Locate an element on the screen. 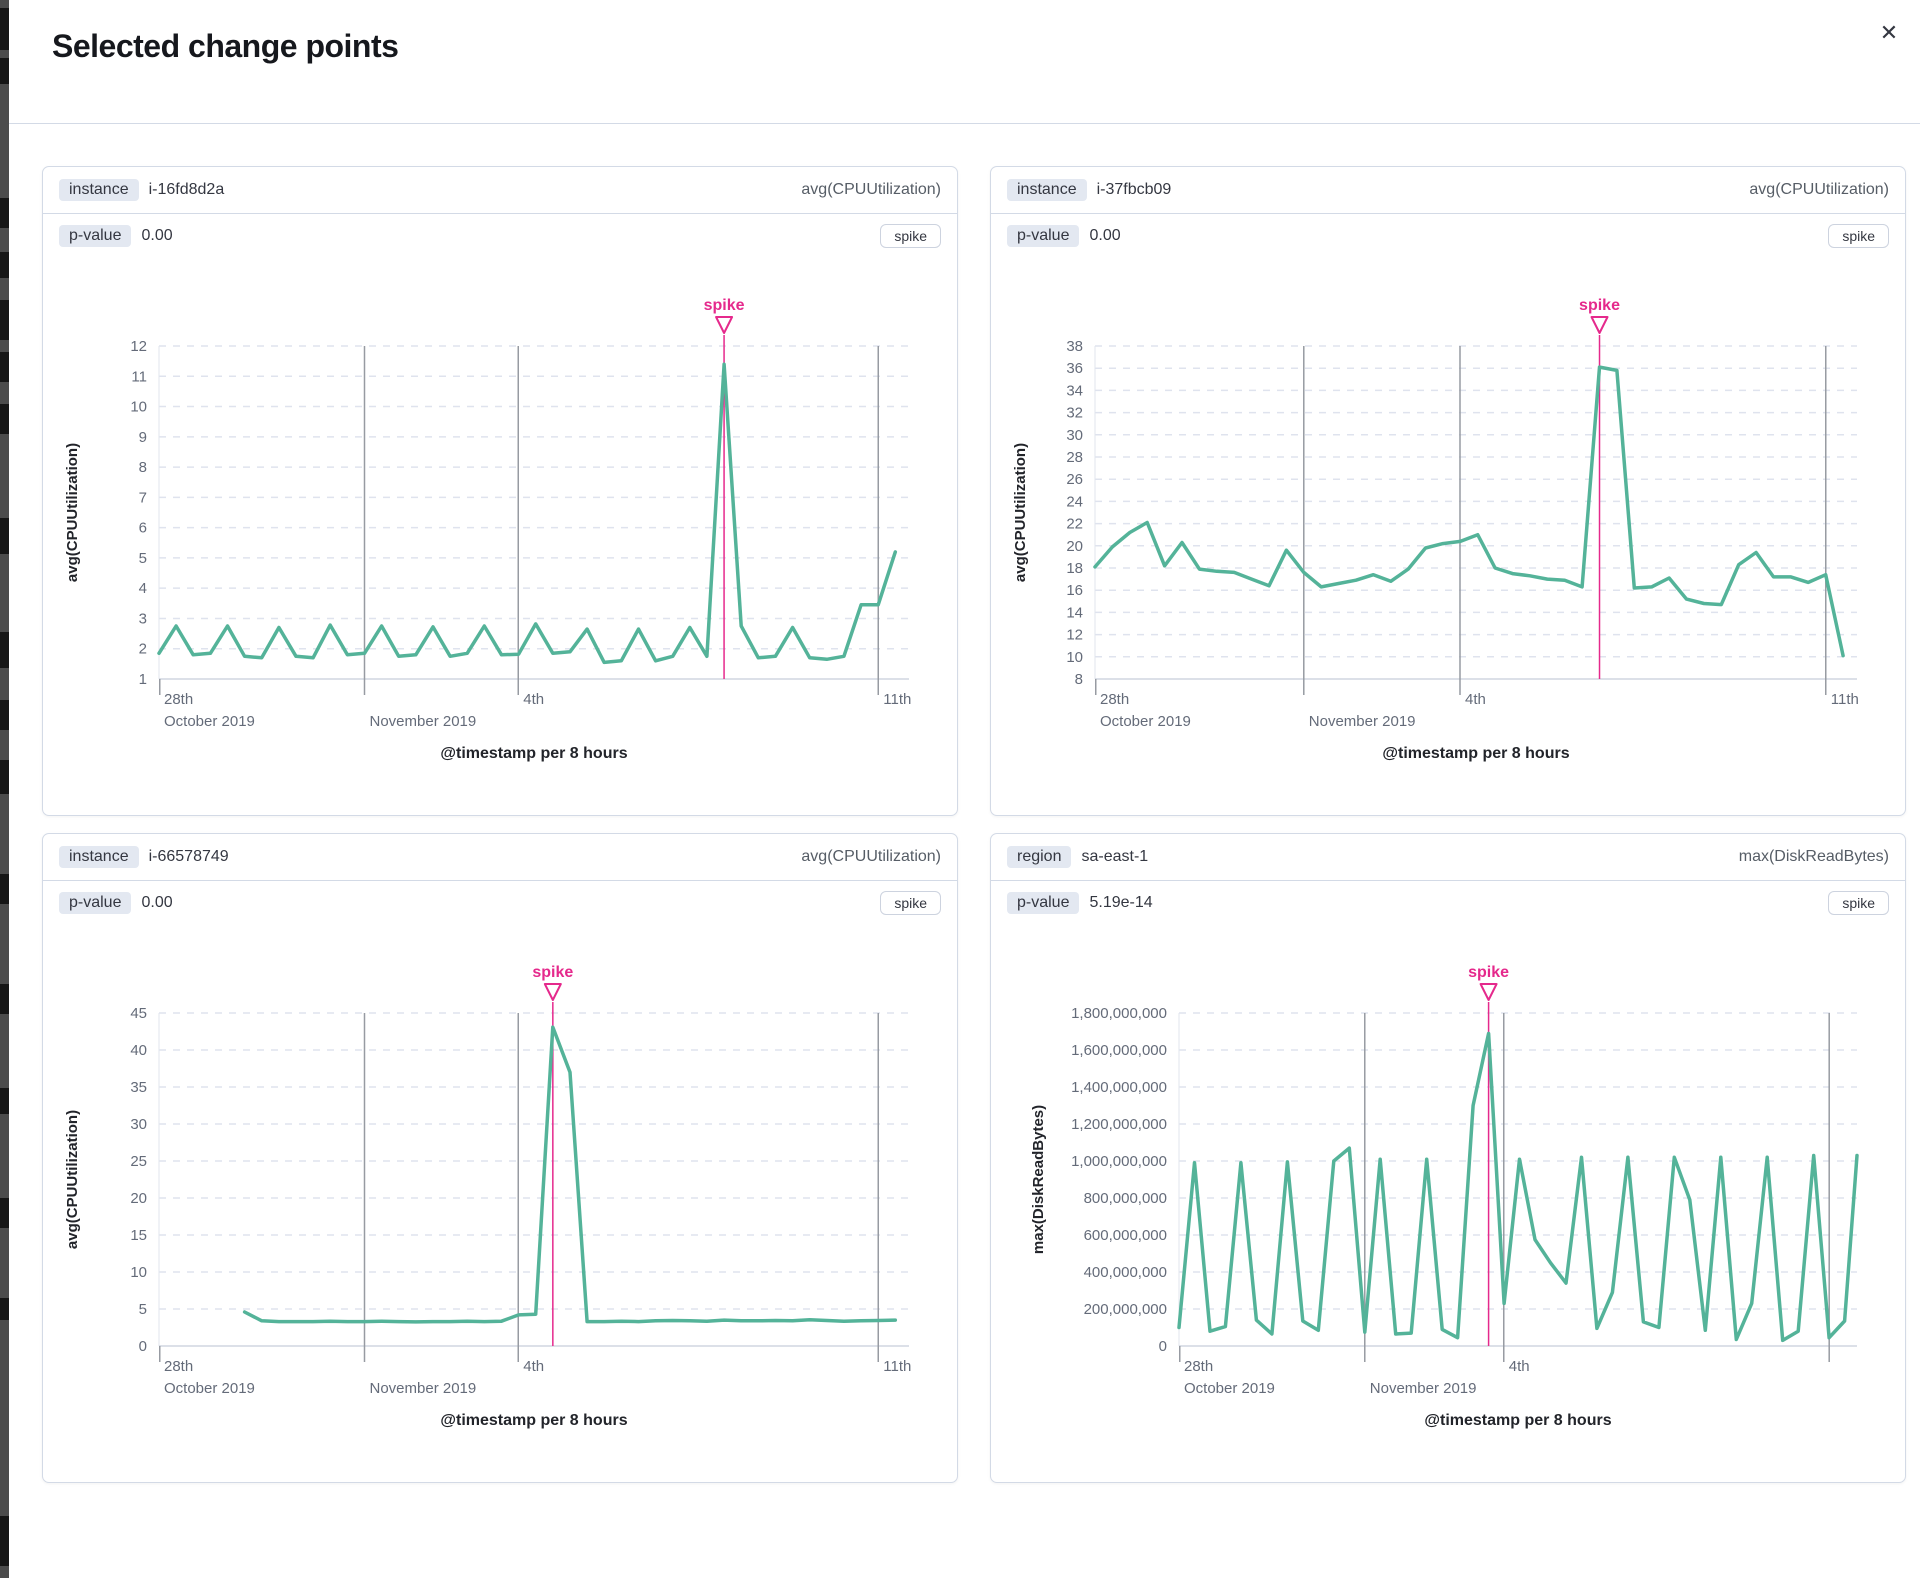 Image resolution: width=1920 pixels, height=1578 pixels. y-tick-label: 3 is located at coordinates (143, 618).